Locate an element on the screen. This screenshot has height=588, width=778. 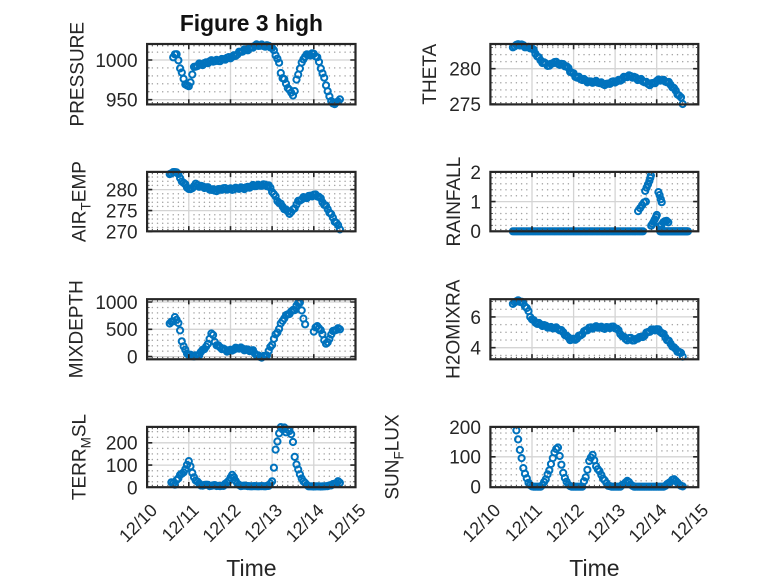
svg-text: 4 is located at coordinates (475, 349).